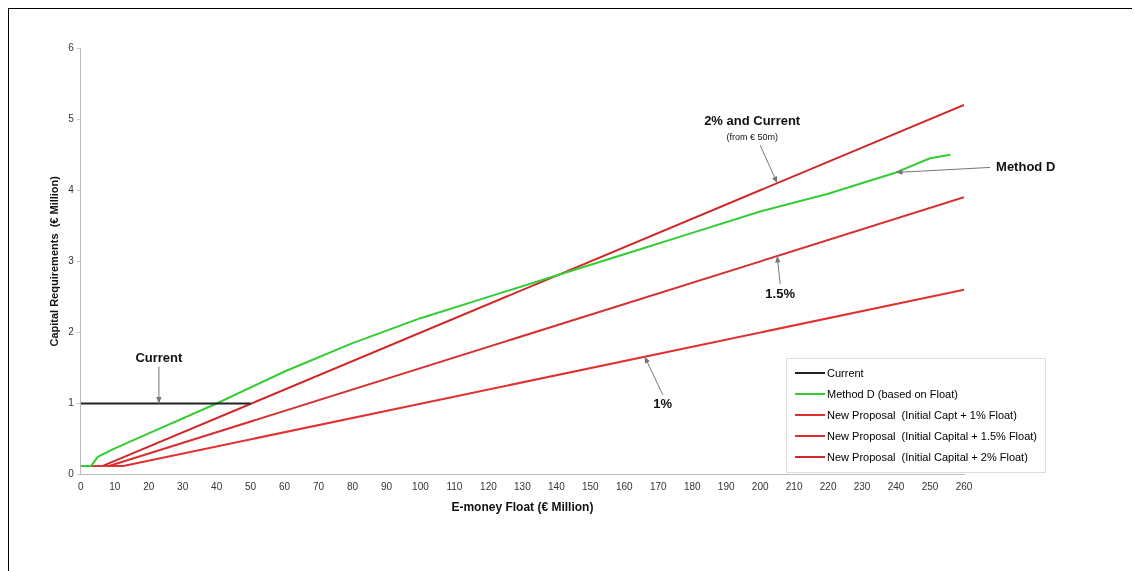  Describe the element at coordinates (557, 487) in the screenshot. I see `x-tick-label: 140` at that location.